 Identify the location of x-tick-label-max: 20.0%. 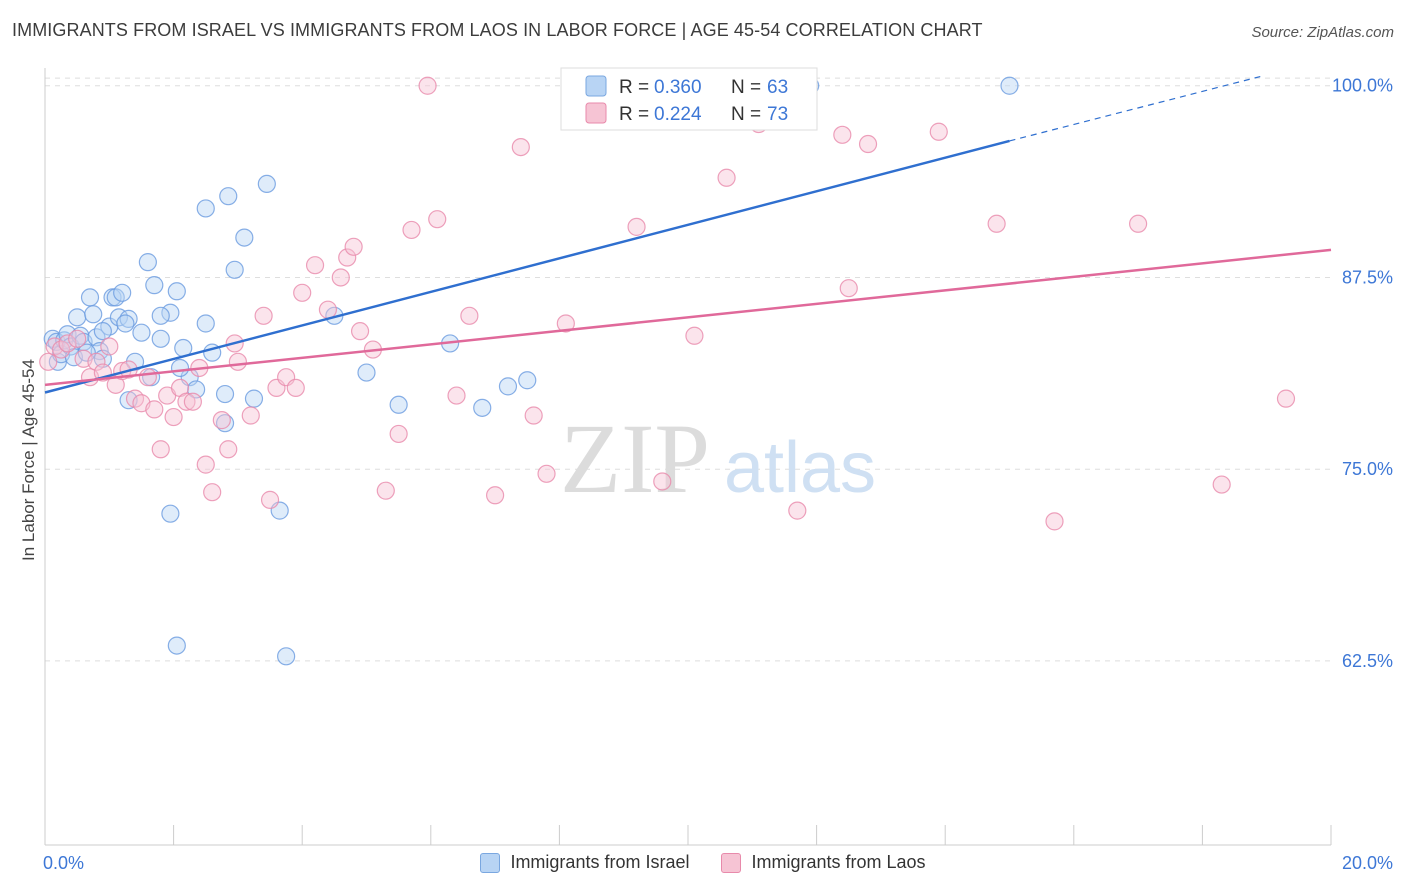
(1367, 863).